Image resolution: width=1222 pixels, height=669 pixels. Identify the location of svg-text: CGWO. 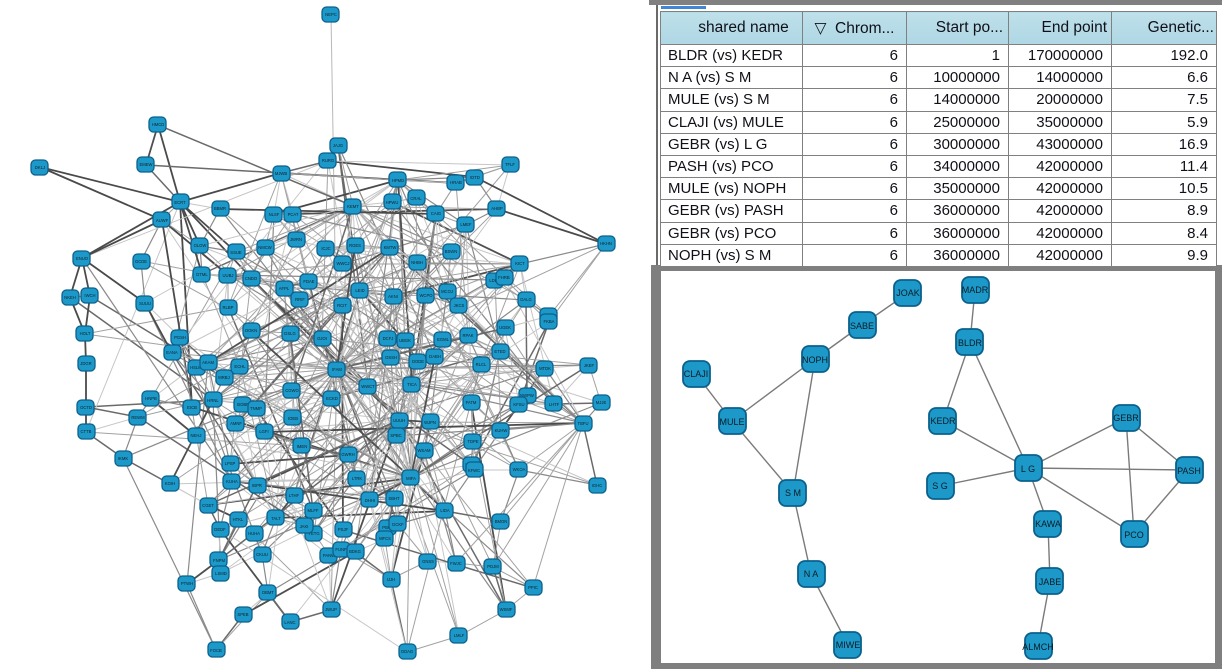
(292, 390).